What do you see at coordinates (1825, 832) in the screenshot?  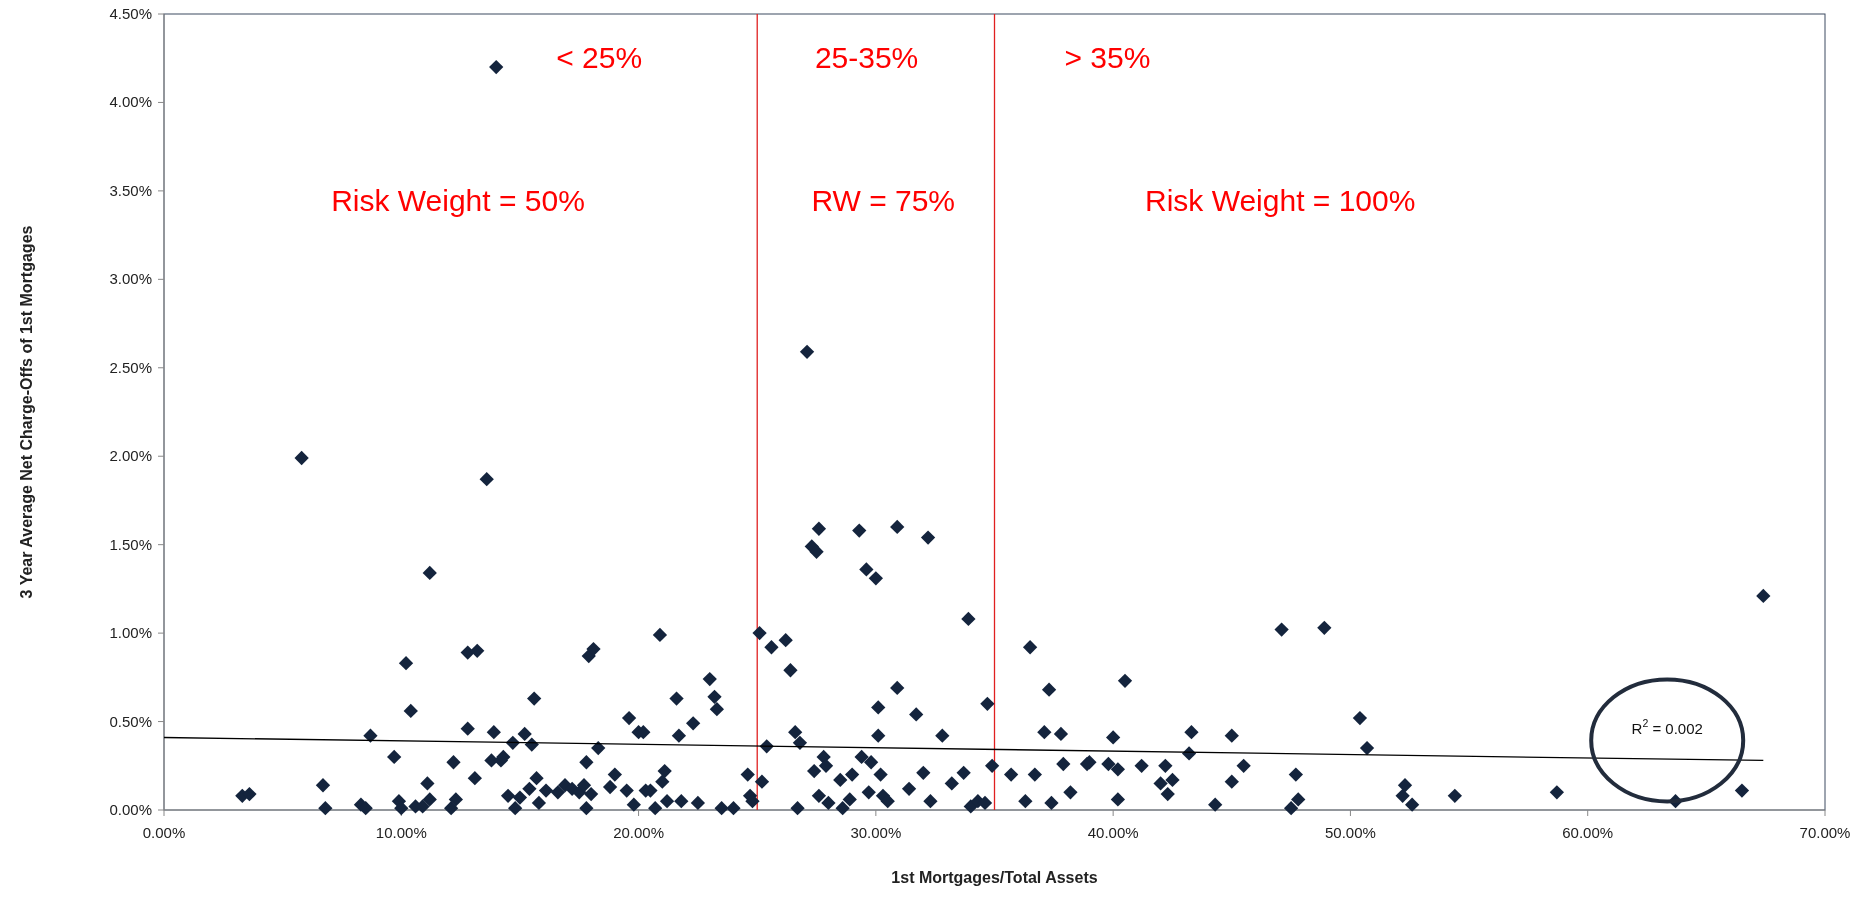 I see `x-tick-label: 70.00%` at bounding box center [1825, 832].